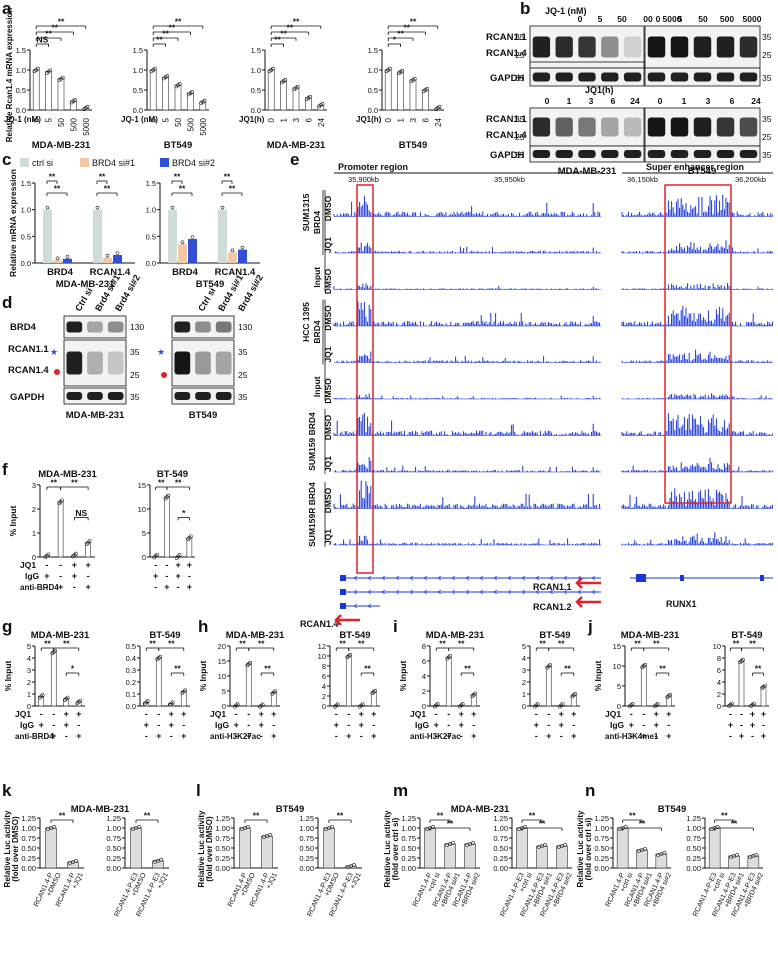 The height and width of the screenshot is (956, 778). Describe the element at coordinates (693, 858) in the screenshot. I see `y-tick-label: 0.25` at that location.